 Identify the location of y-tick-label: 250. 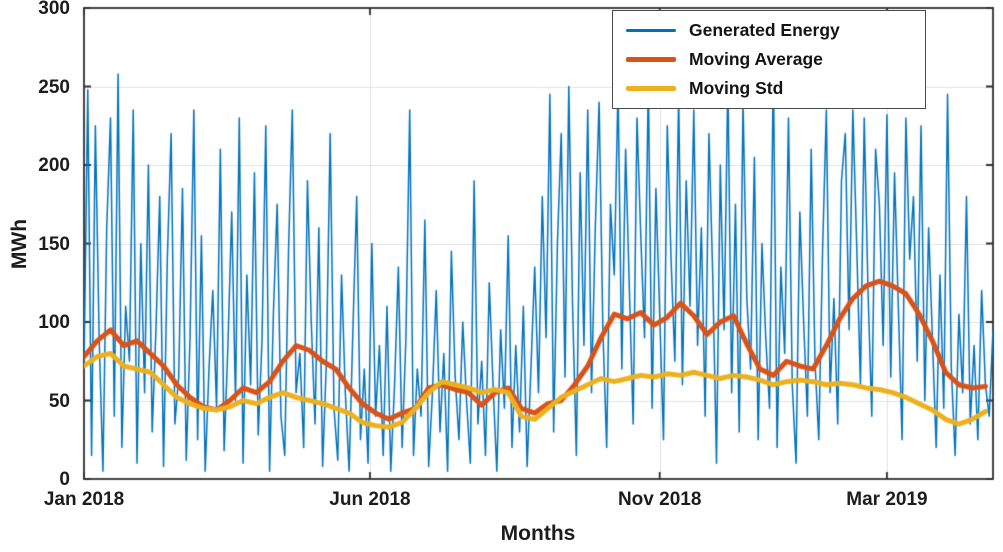
(54, 87).